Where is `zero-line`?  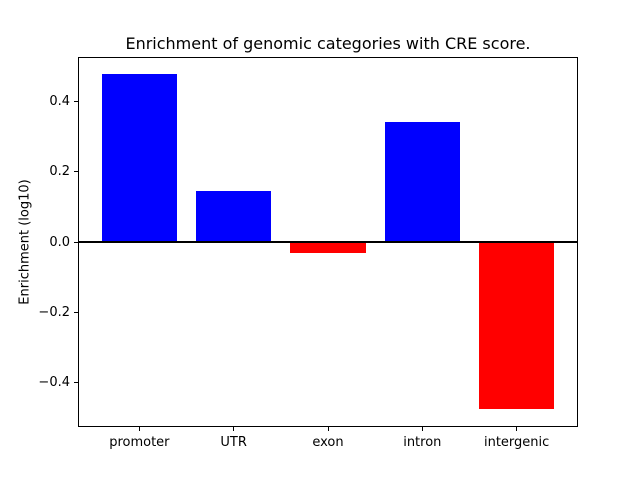 zero-line is located at coordinates (328, 242).